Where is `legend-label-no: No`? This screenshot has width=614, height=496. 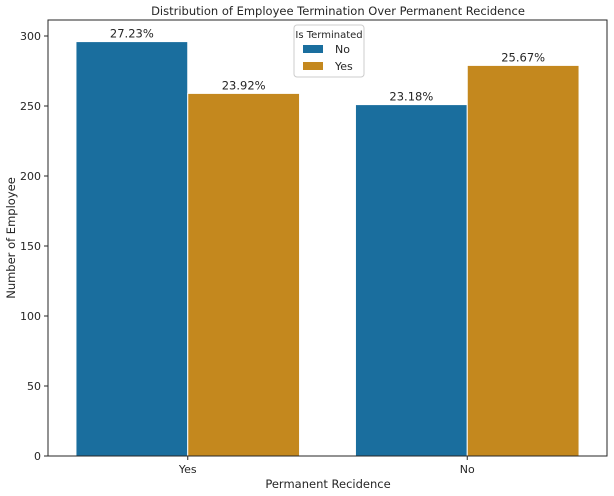
legend-label-no: No is located at coordinates (342, 49).